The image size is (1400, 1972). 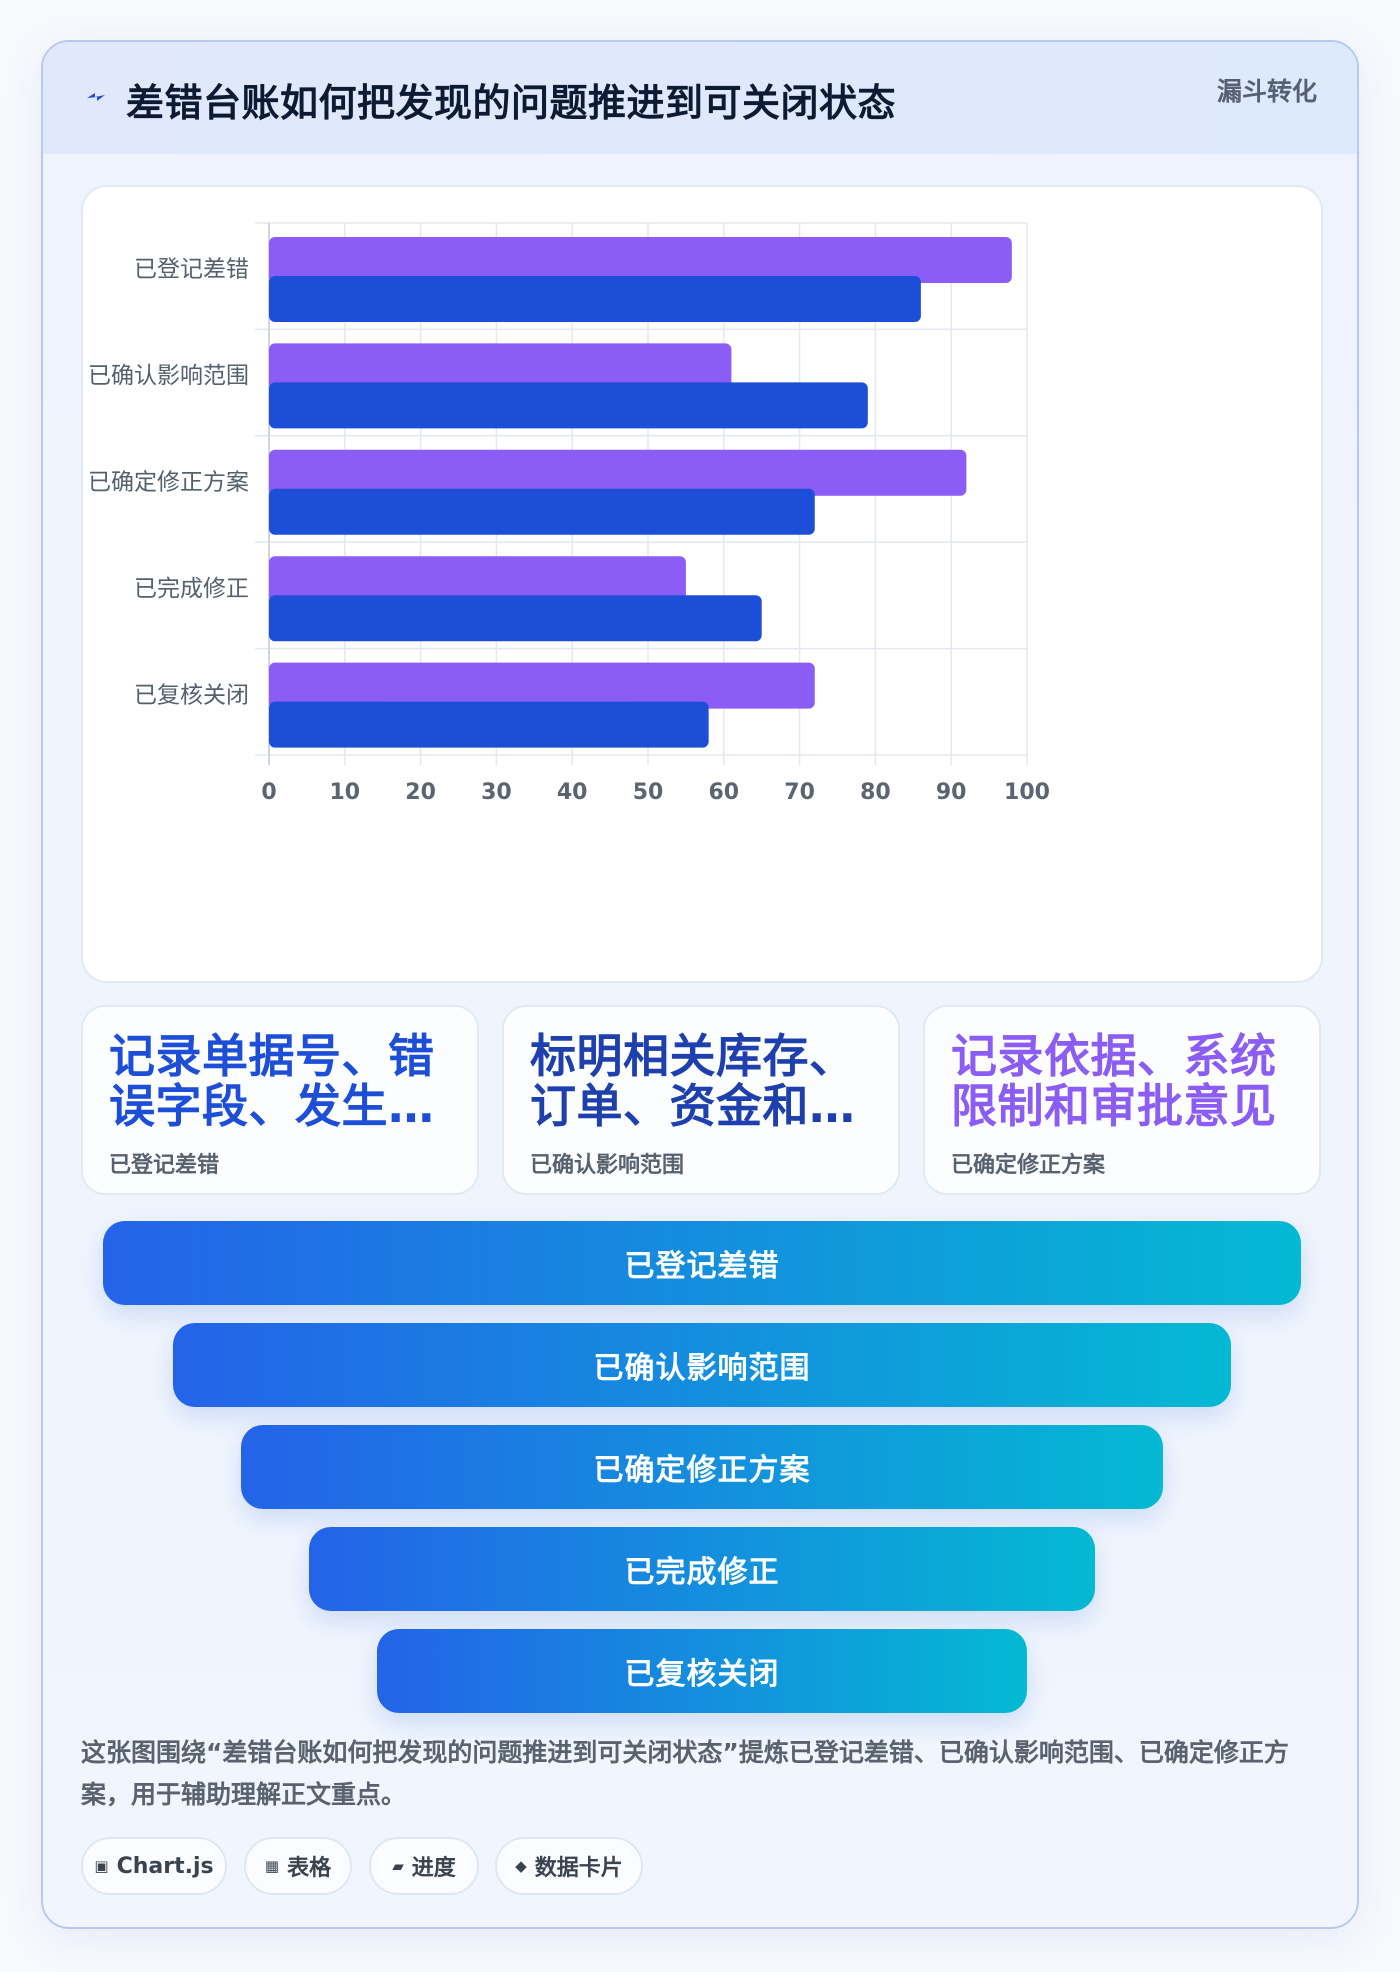 What do you see at coordinates (272, 1866) in the screenshot?
I see `table-icon: ▦` at bounding box center [272, 1866].